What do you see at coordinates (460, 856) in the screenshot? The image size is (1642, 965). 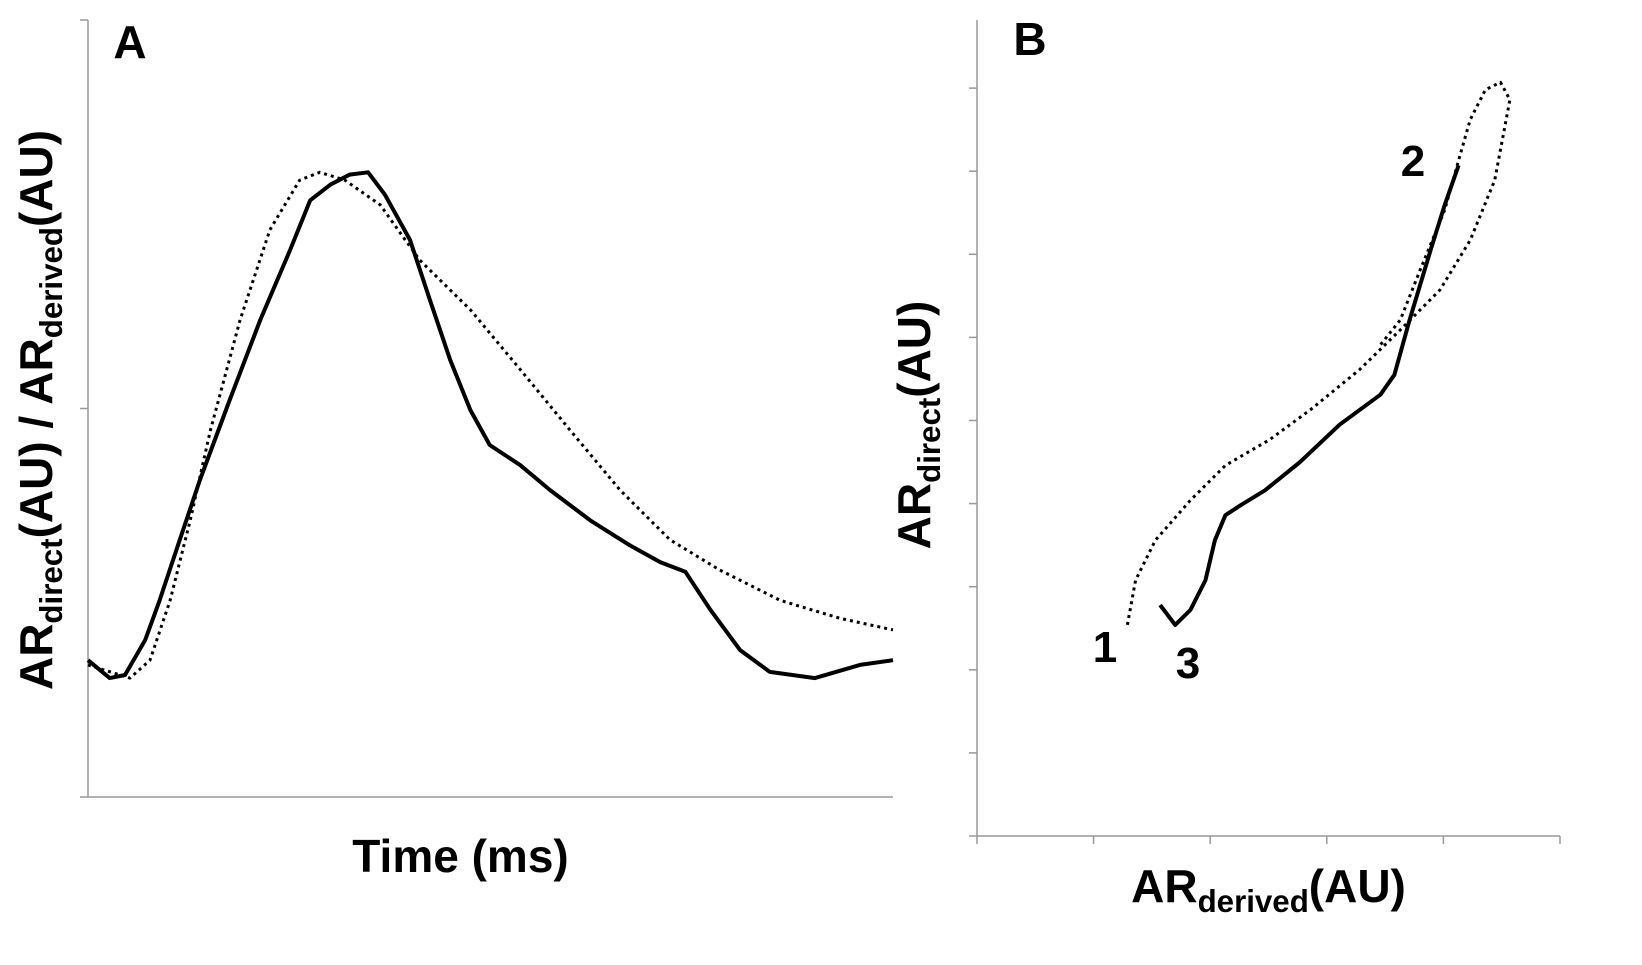 I see `x-axis-label: Time (ms)` at bounding box center [460, 856].